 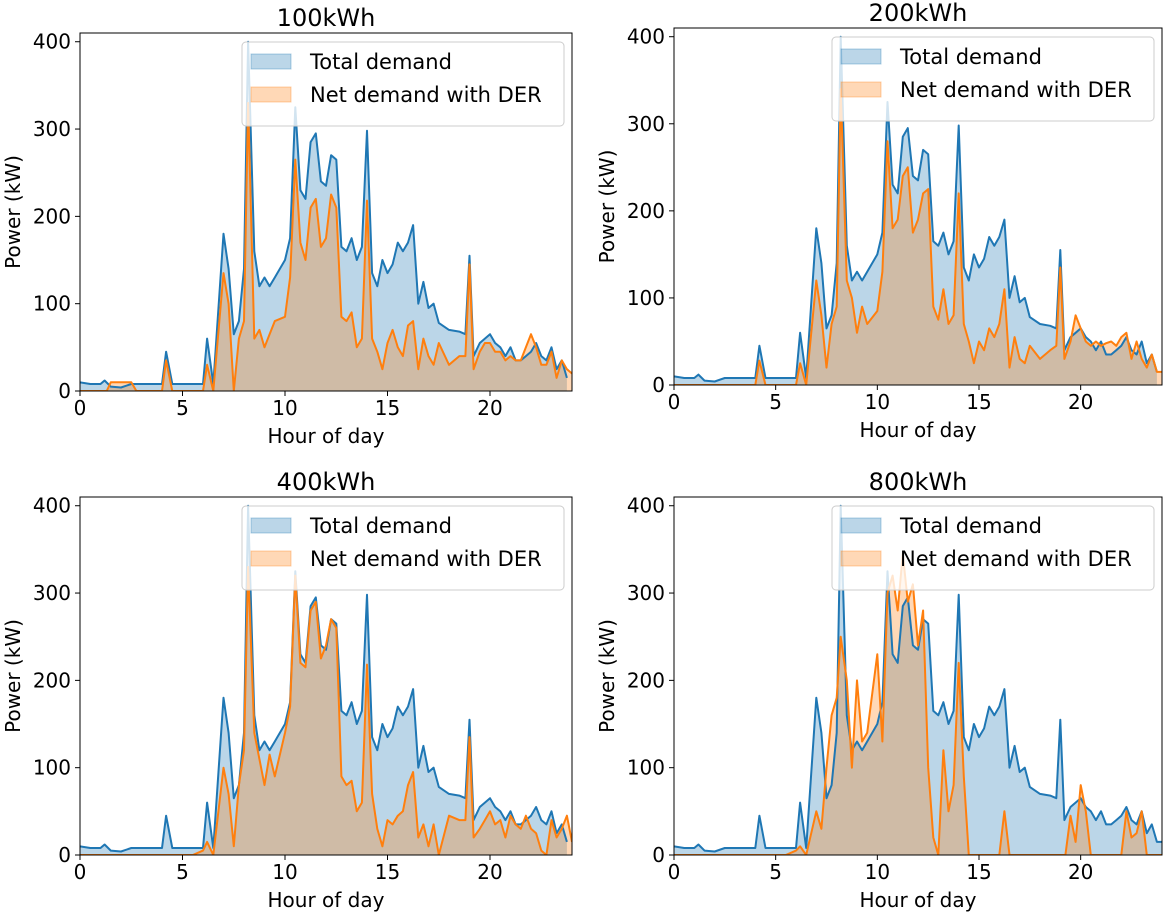 I want to click on chart-title: 100kWh, so click(x=326, y=18).